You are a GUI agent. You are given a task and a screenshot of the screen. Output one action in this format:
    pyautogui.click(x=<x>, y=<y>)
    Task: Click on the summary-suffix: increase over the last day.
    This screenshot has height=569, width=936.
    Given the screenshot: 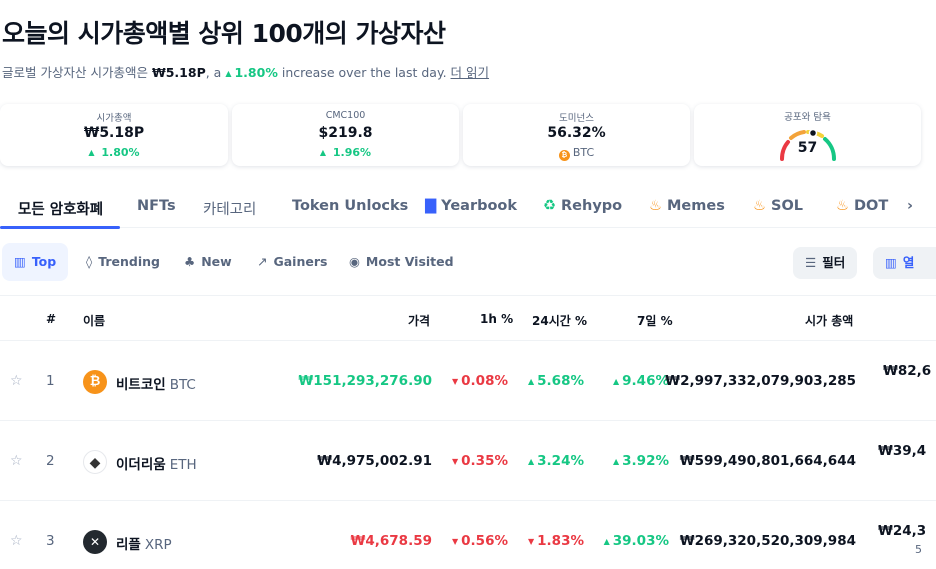 What is the action you would take?
    pyautogui.click(x=364, y=72)
    